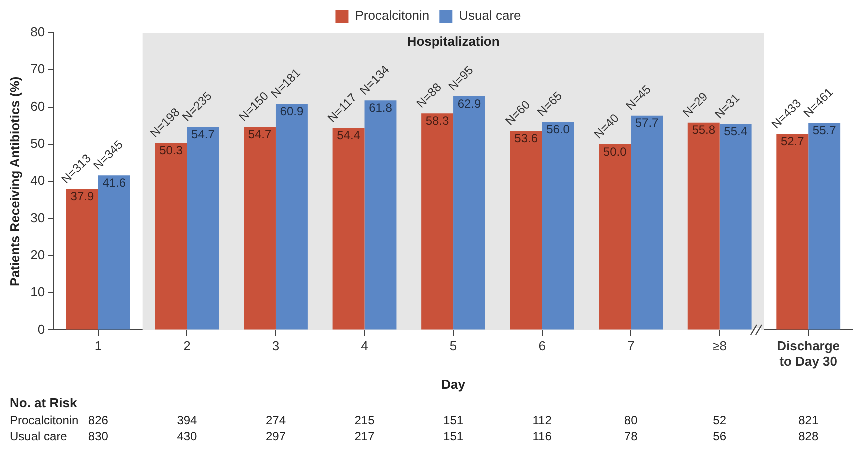  I want to click on data-label: 60.9, so click(292, 111).